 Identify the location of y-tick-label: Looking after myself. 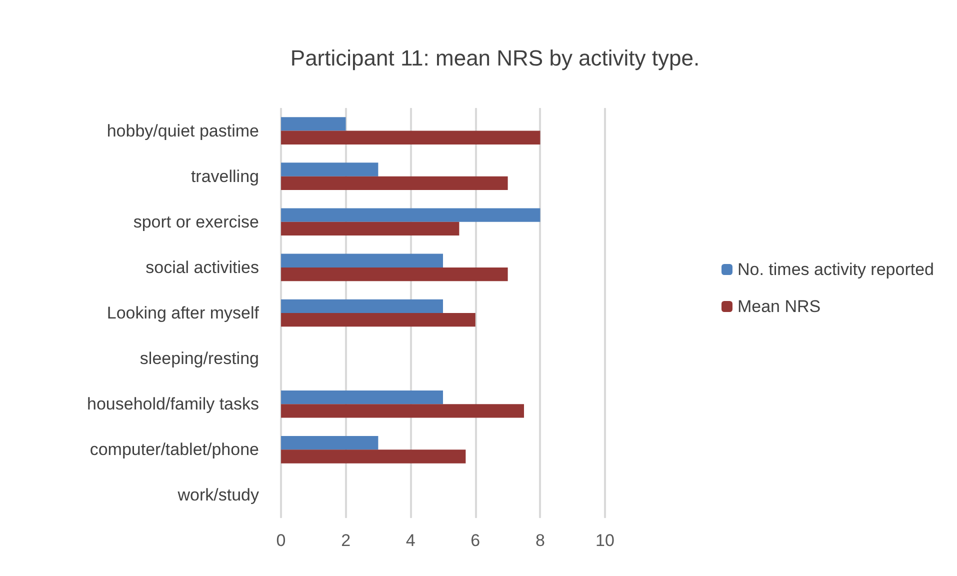
(183, 313).